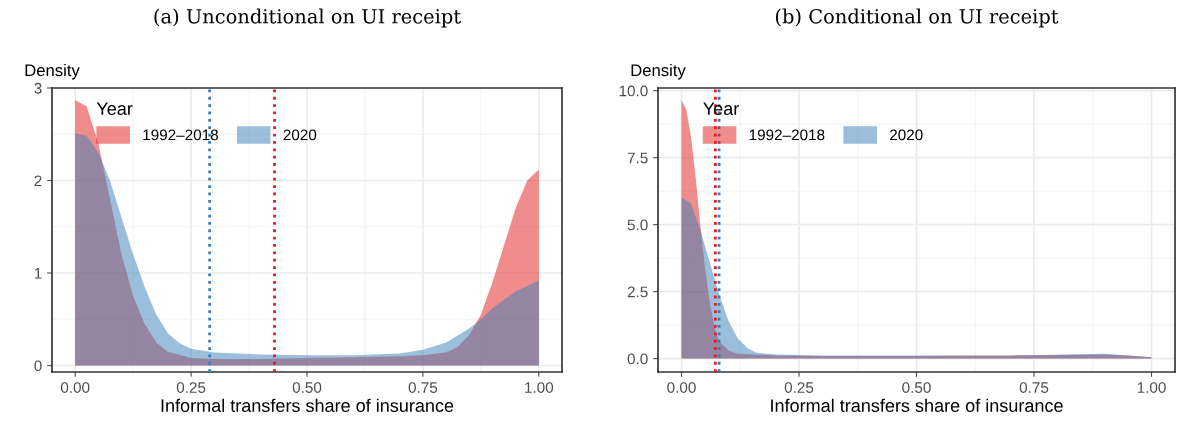 This screenshot has width=1185, height=425. What do you see at coordinates (38, 181) in the screenshot?
I see `y-tick-label: 2` at bounding box center [38, 181].